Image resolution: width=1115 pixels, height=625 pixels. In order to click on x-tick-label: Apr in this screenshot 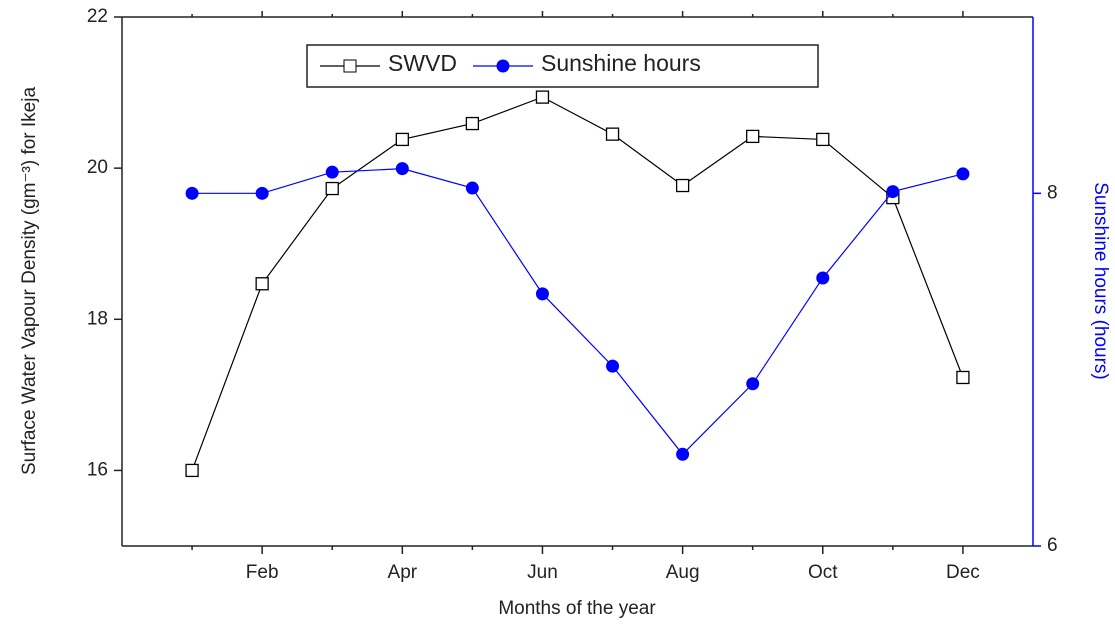, I will do `click(403, 572)`.